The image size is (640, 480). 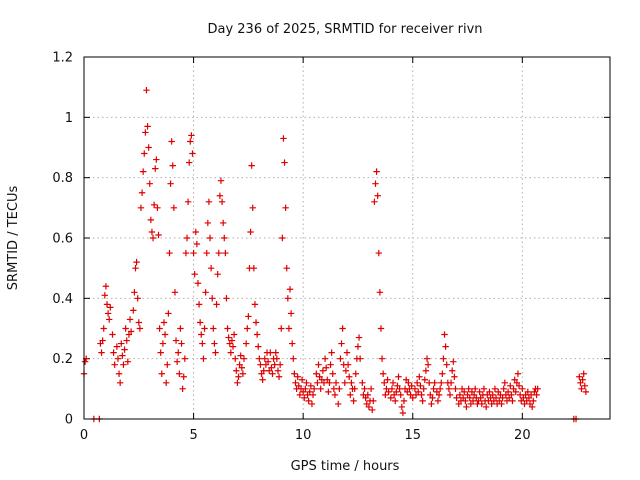 What do you see at coordinates (62, 359) in the screenshot?
I see `y-tick-label: 0.2` at bounding box center [62, 359].